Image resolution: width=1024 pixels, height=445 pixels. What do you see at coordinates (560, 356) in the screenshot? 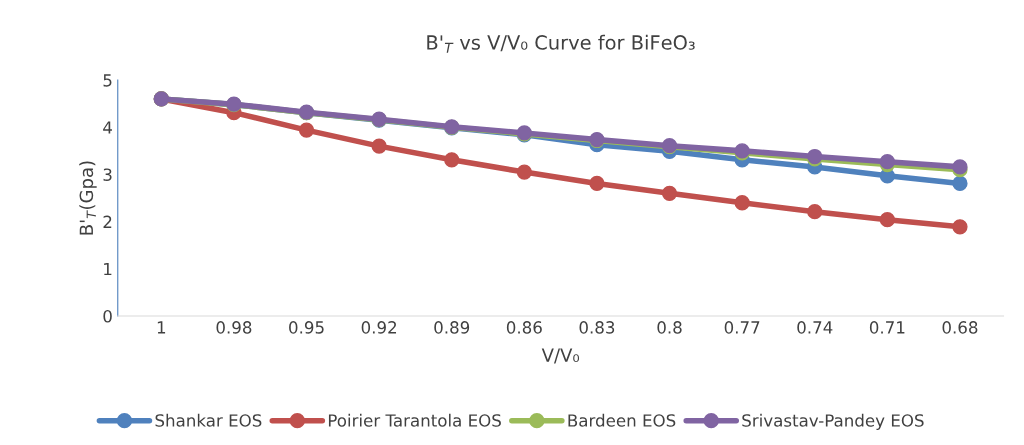
I see `x-axis-title: V/V₀` at bounding box center [560, 356].